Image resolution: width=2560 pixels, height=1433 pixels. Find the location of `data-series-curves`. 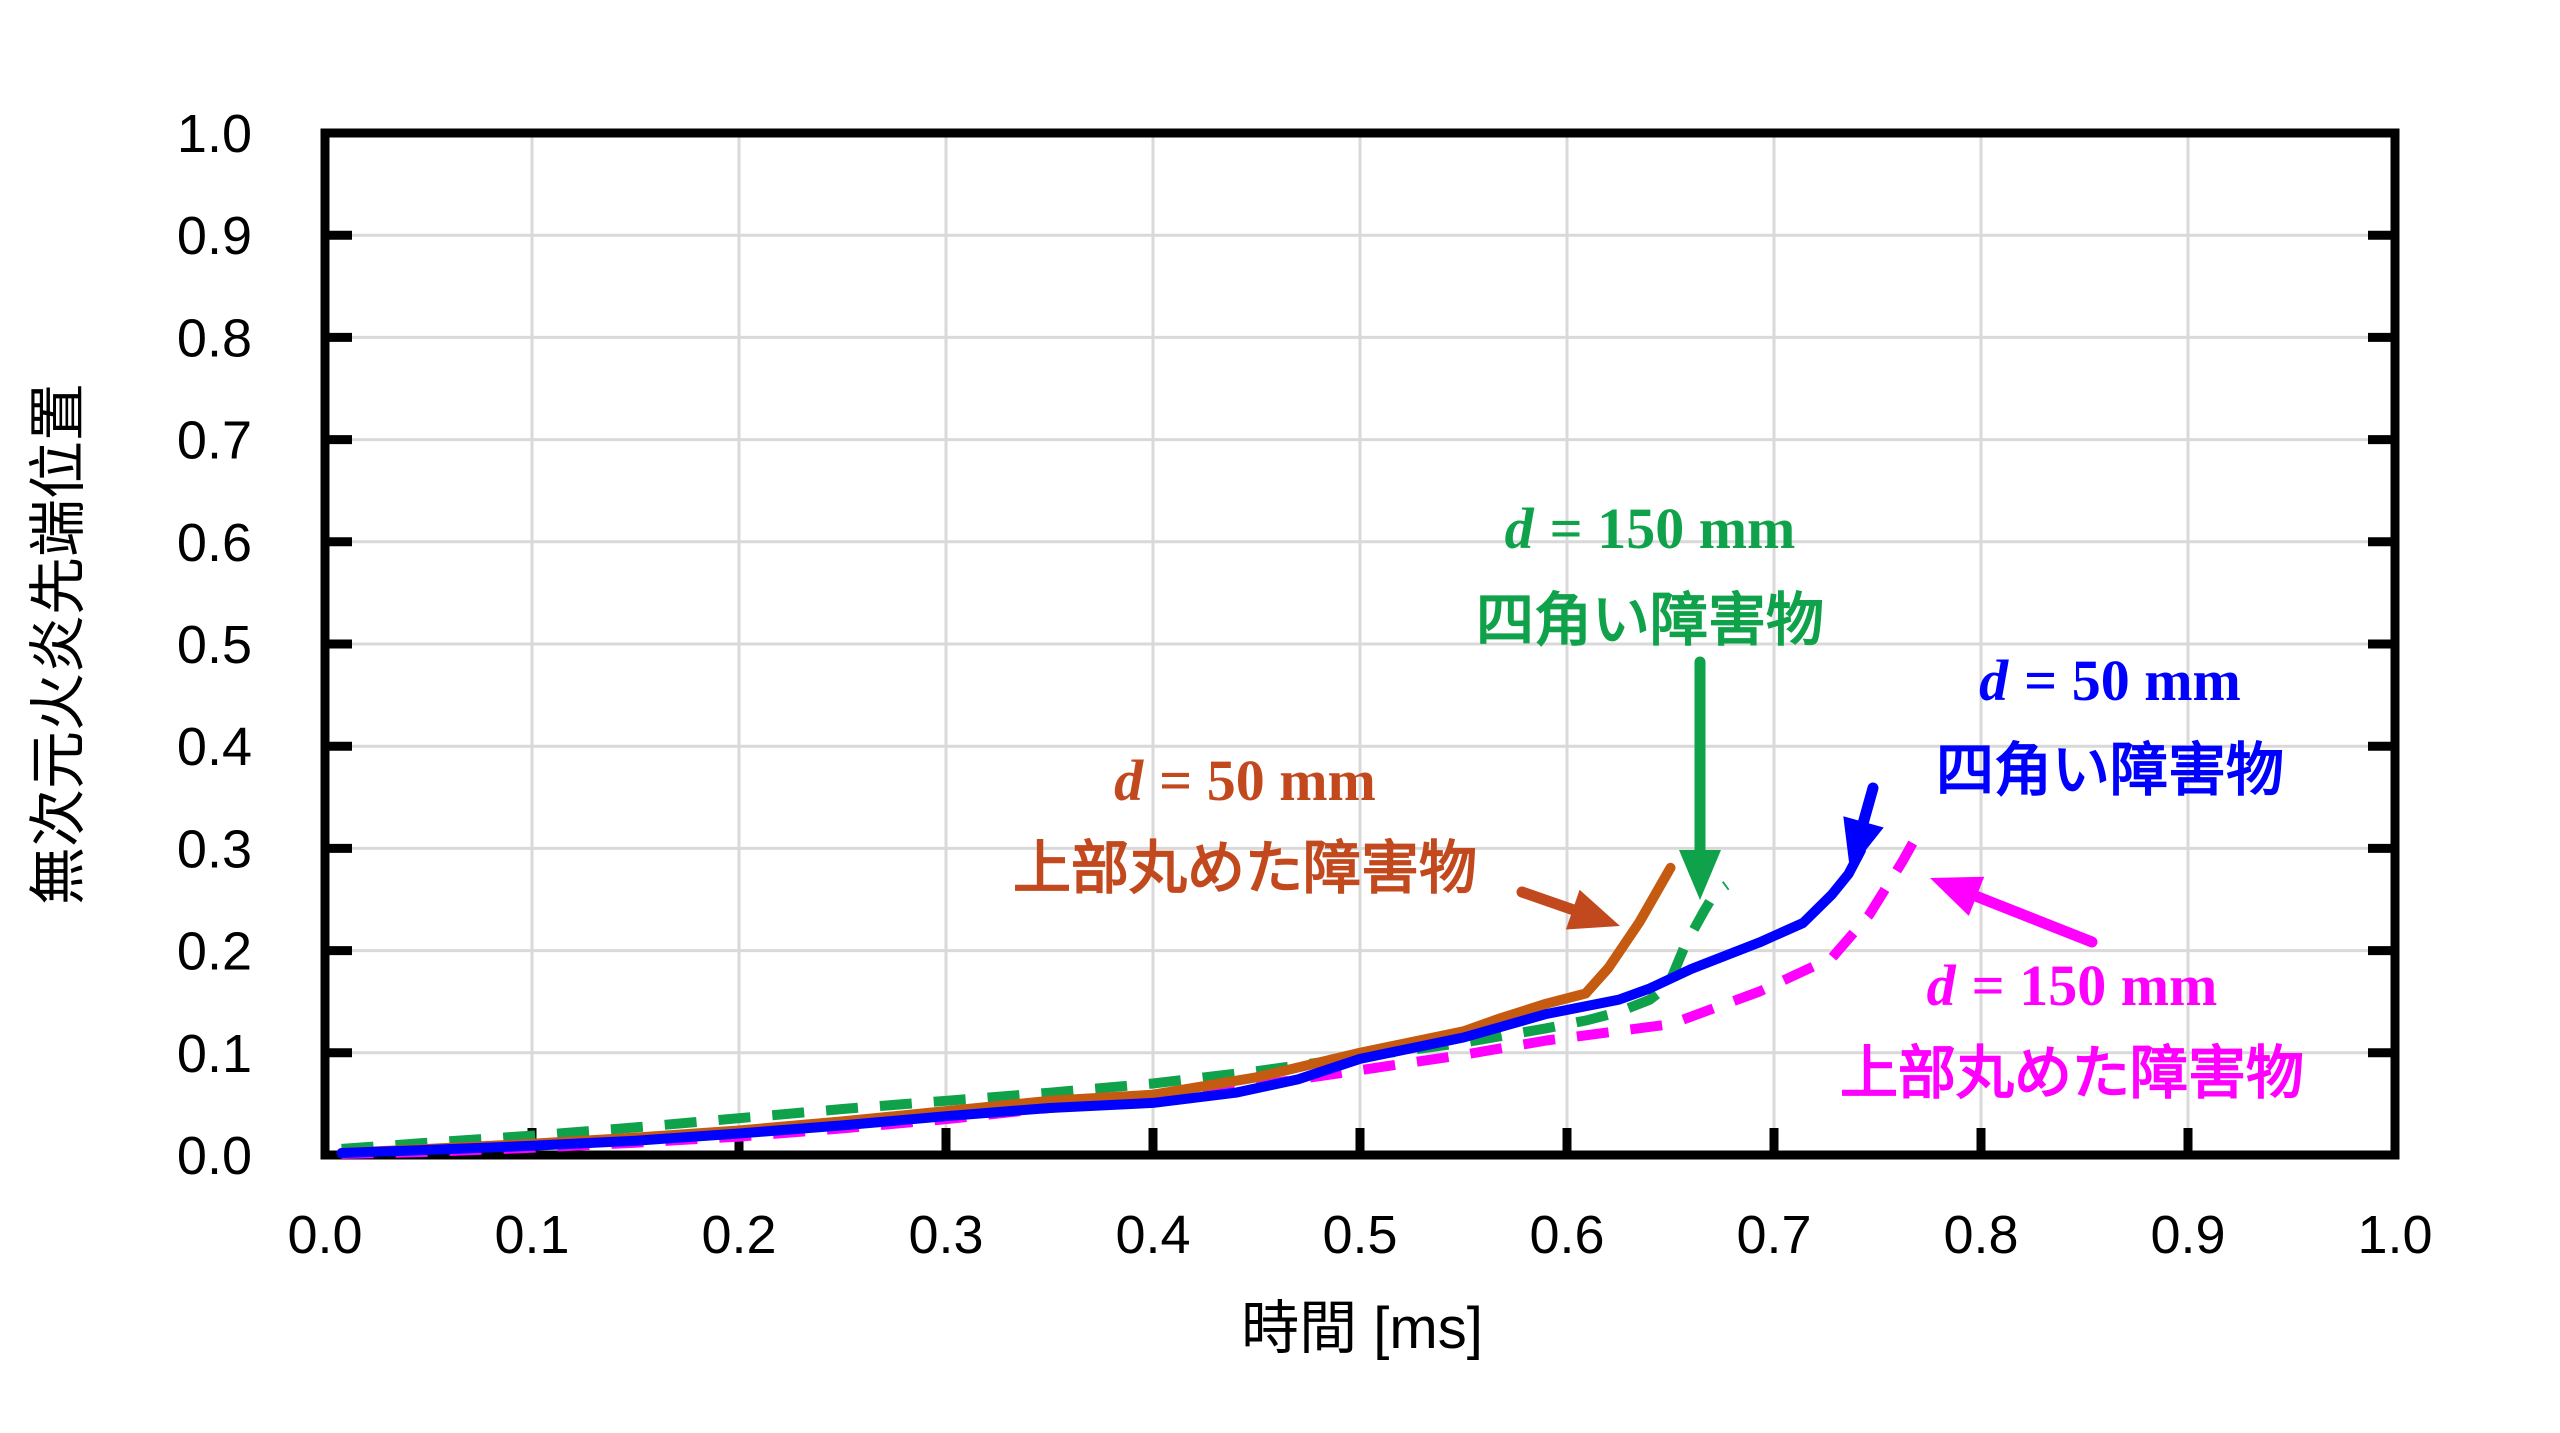

data-series-curves is located at coordinates (1130, 994).